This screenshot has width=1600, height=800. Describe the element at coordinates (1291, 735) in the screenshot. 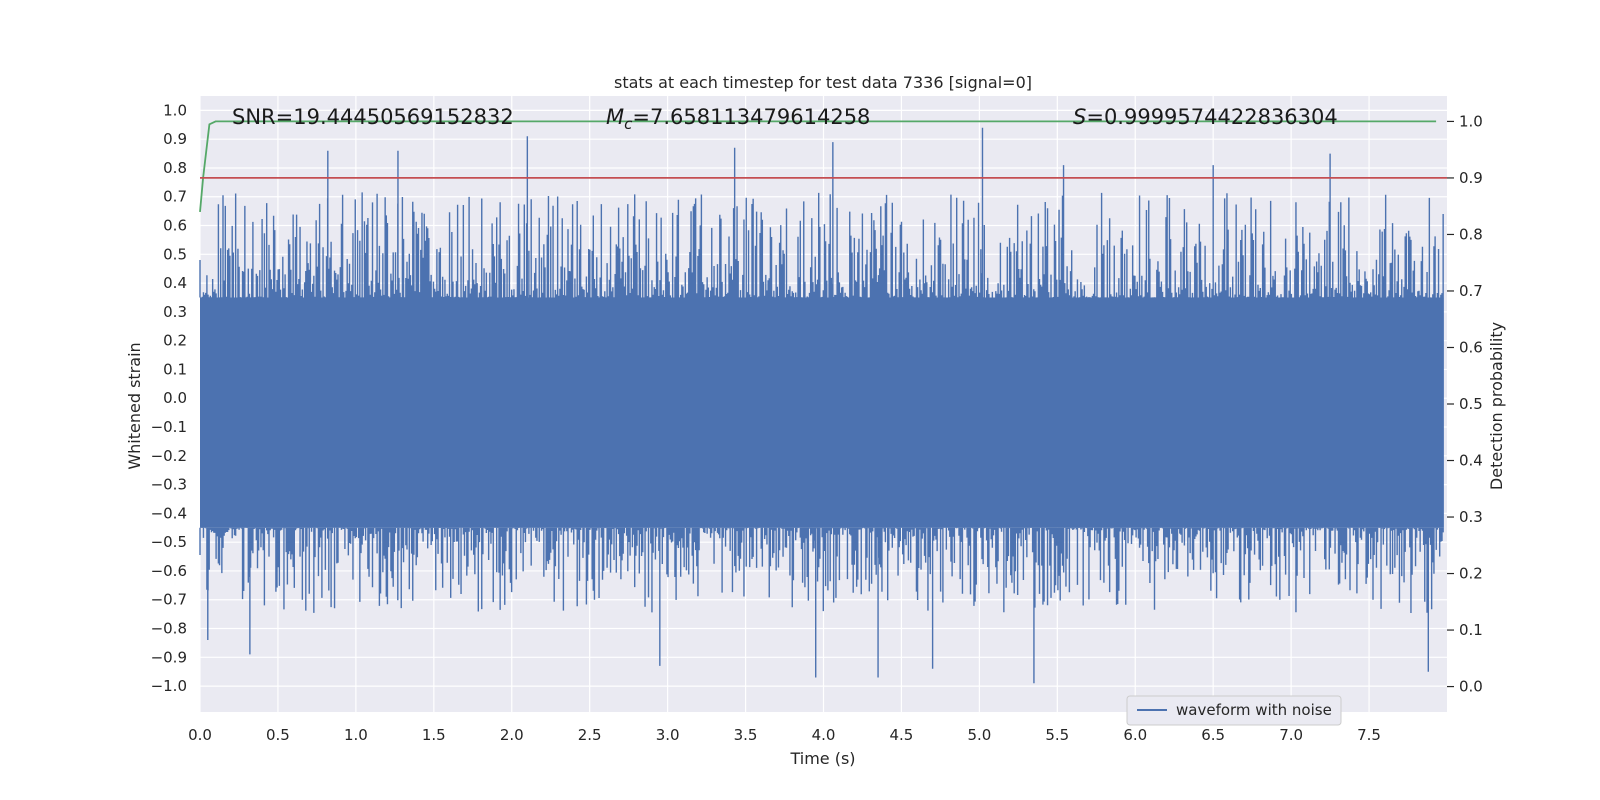

I see `x-tick-label: 7.0` at that location.